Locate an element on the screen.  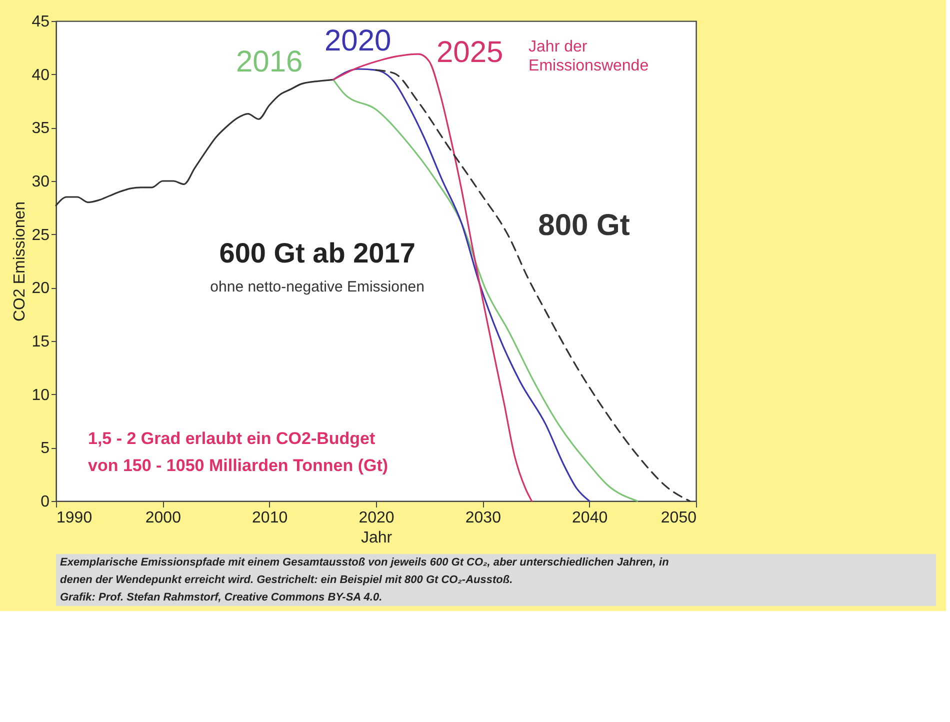
y-tick-label: 5 is located at coordinates (45, 449).